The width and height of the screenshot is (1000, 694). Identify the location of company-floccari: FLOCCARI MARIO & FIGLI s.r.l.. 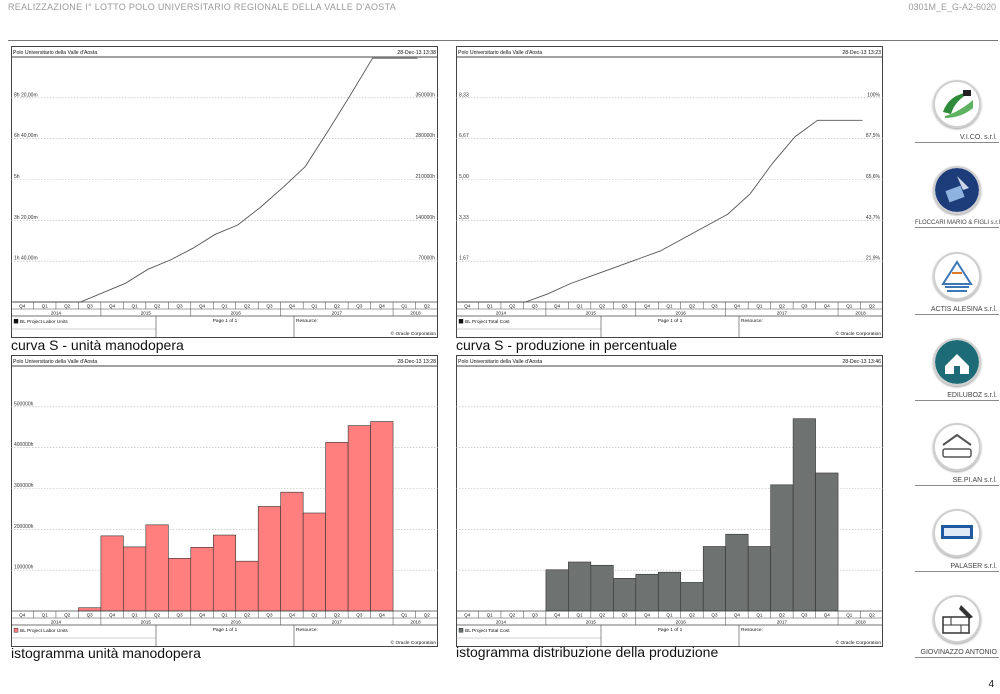
(957, 197).